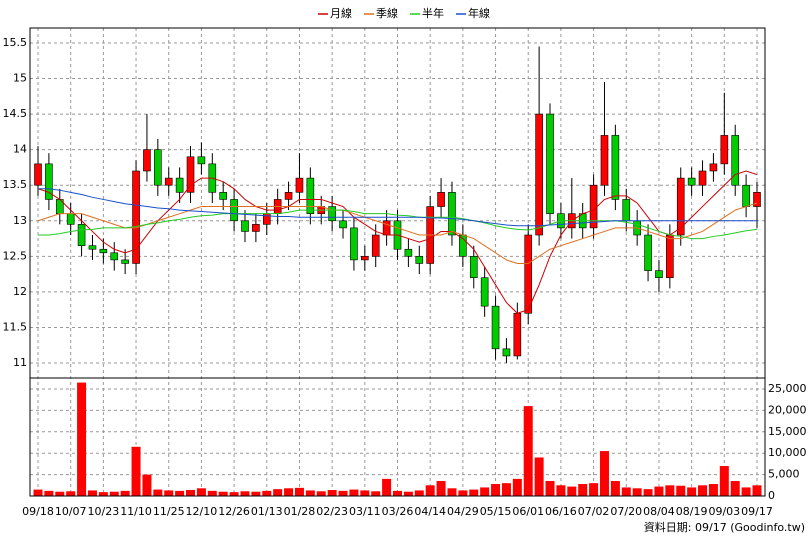  What do you see at coordinates (15, 42) in the screenshot?
I see `y-tick-label: 15.5` at bounding box center [15, 42].